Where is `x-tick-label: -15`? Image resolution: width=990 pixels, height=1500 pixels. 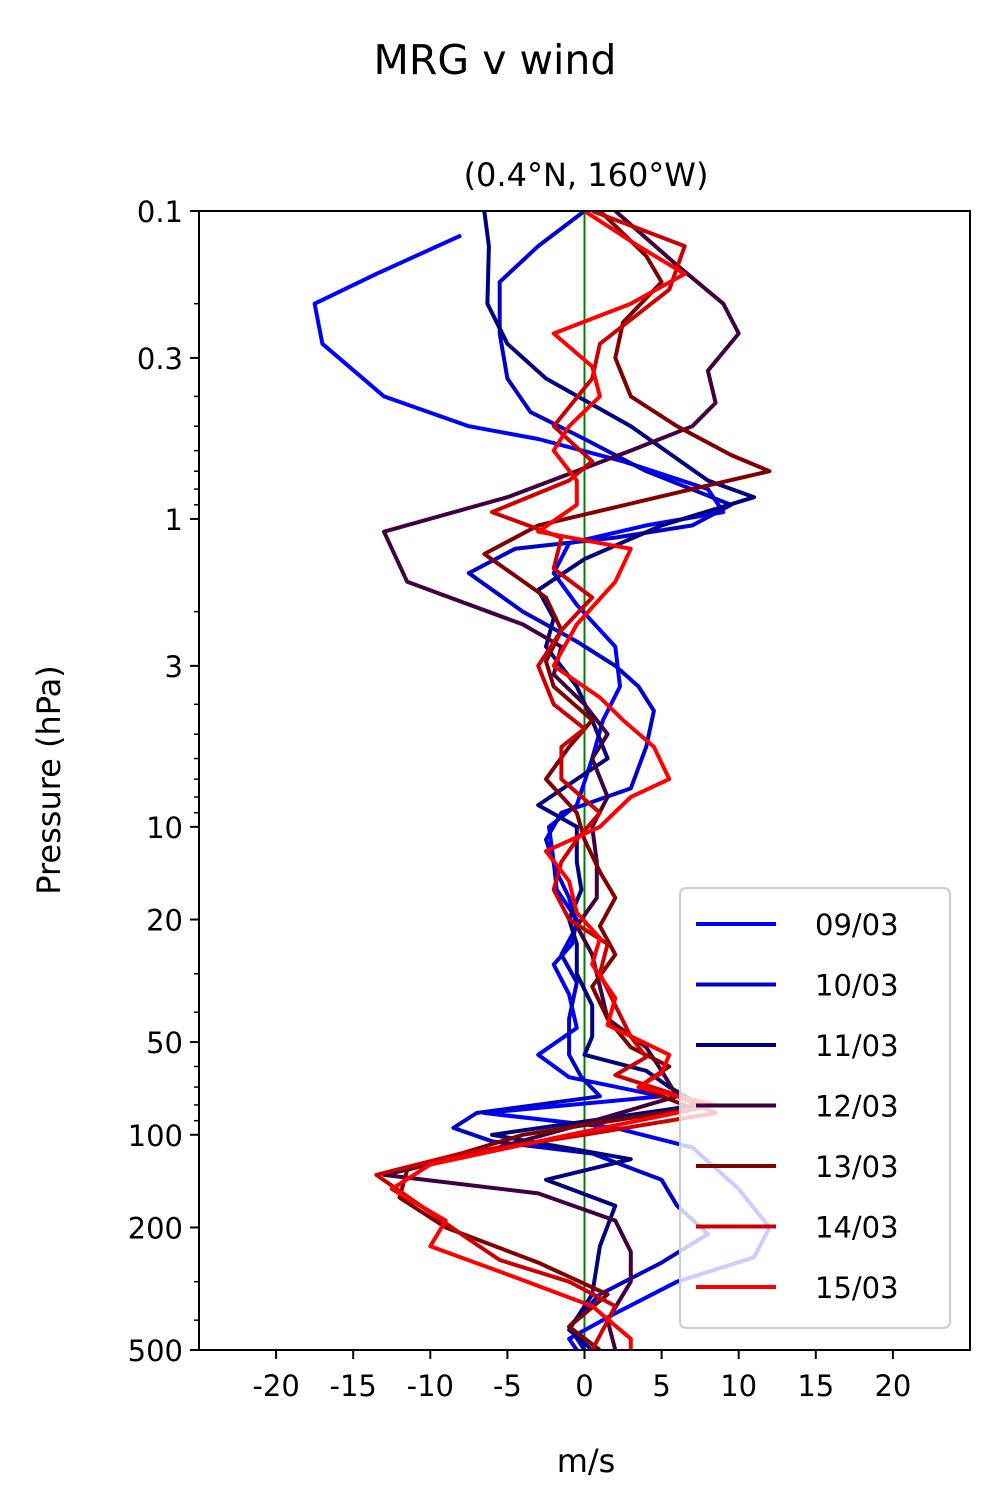 x-tick-label: -15 is located at coordinates (353, 1386).